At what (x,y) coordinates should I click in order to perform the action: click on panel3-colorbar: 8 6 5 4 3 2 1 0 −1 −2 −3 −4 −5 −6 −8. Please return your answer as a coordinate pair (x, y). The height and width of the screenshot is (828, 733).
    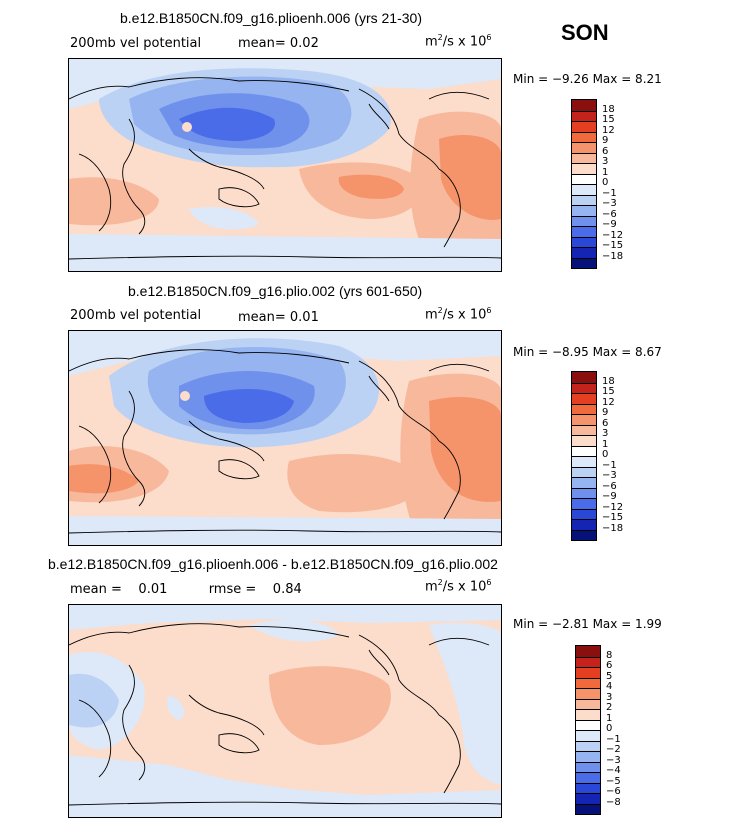
    Looking at the image, I should click on (598, 730).